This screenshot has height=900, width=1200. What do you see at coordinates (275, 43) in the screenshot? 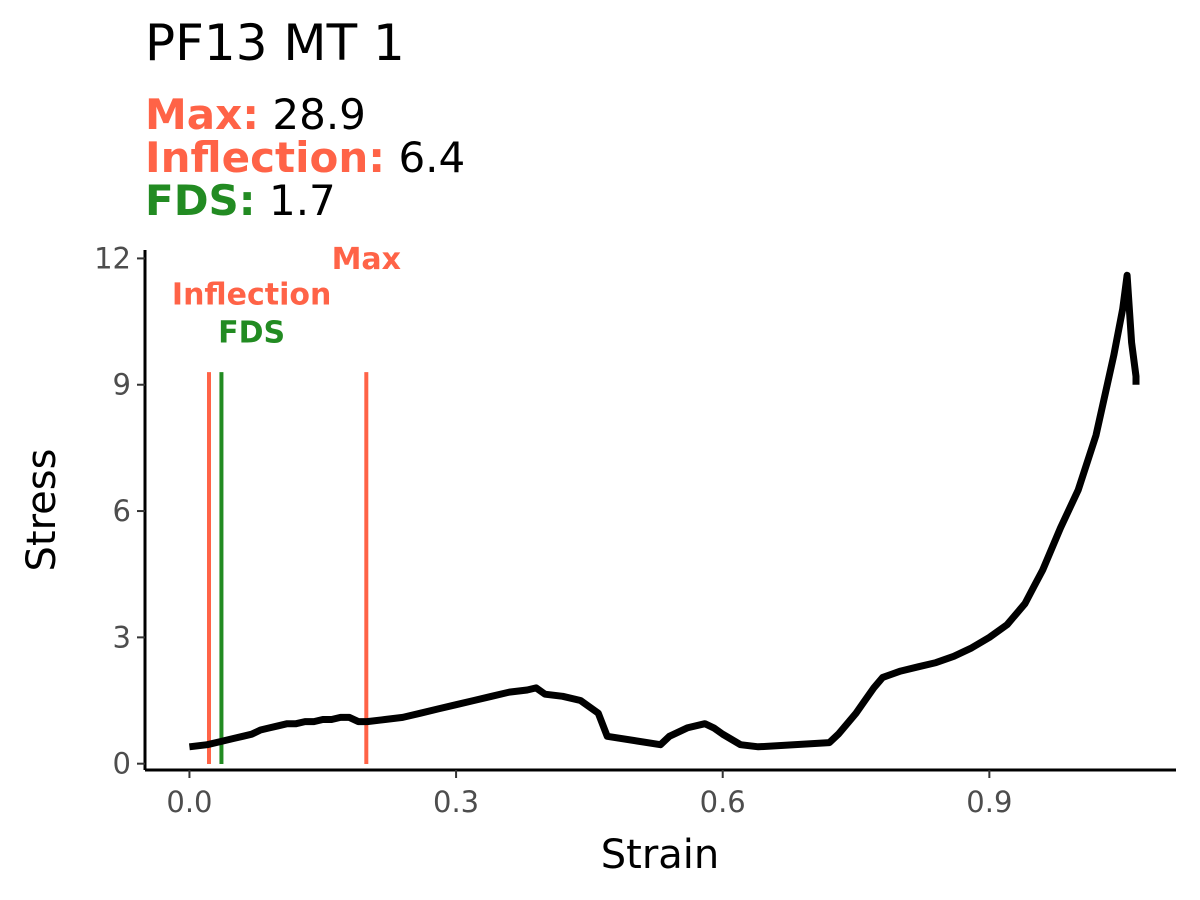
I see `page-title: PF13 MT 1` at bounding box center [275, 43].